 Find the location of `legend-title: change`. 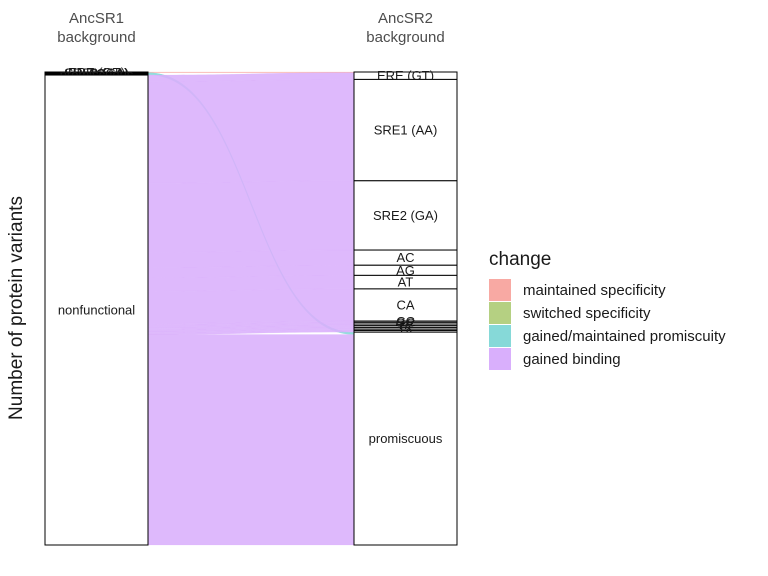

legend-title: change is located at coordinates (520, 259).